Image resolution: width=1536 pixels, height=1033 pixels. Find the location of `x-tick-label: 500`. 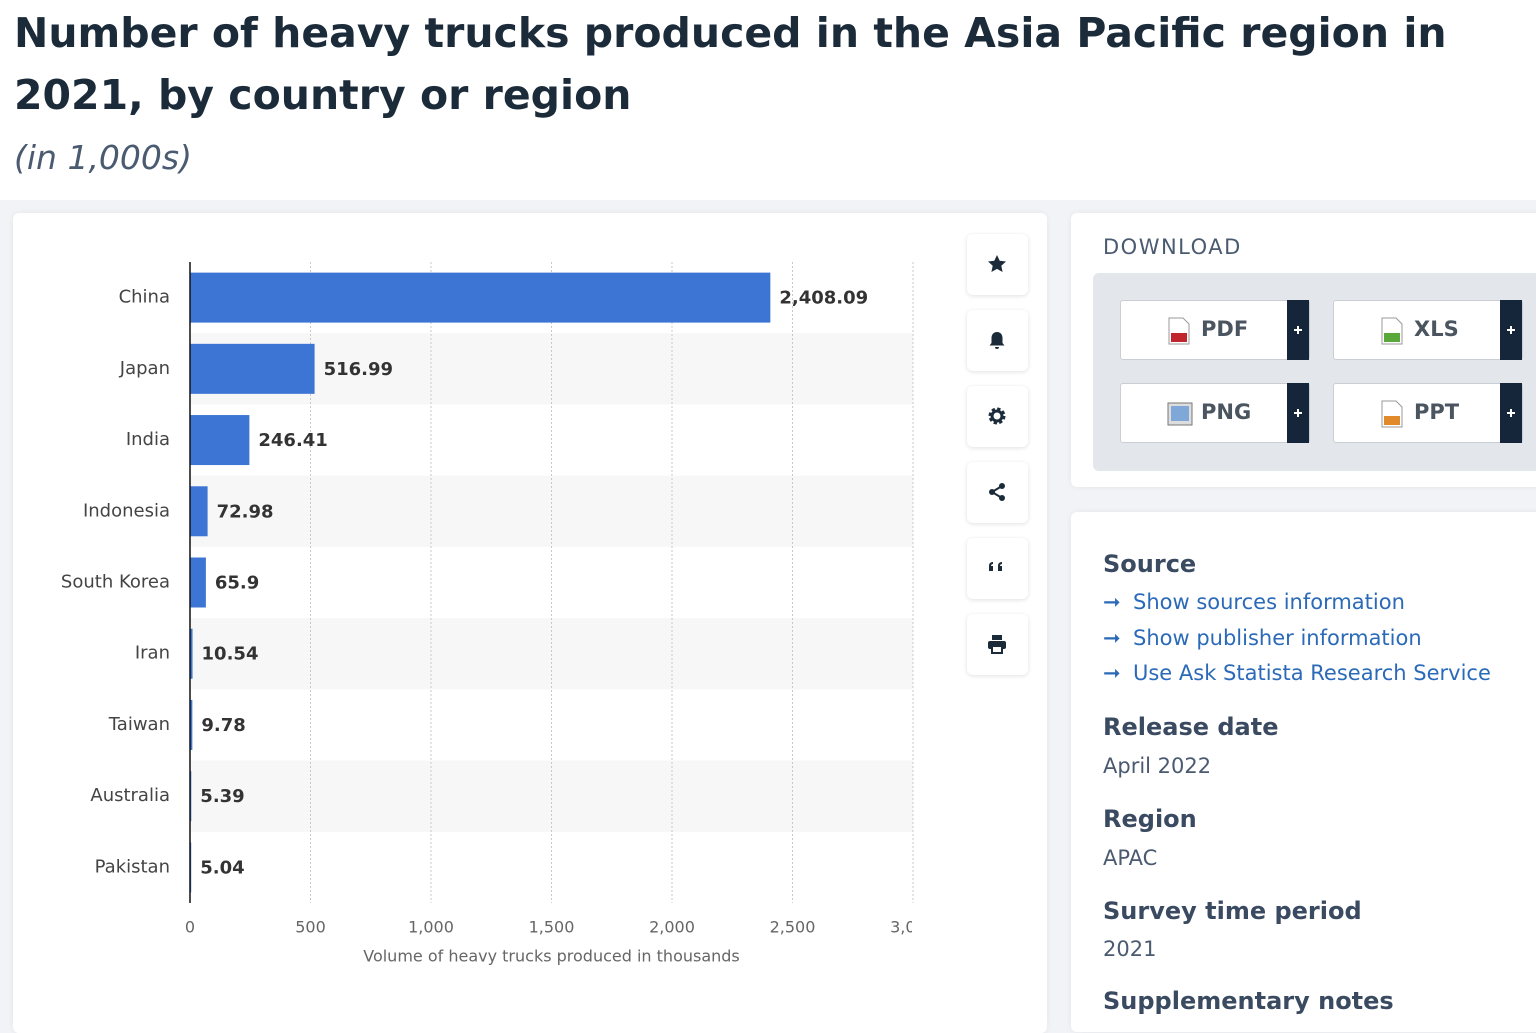

x-tick-label: 500 is located at coordinates (310, 927).